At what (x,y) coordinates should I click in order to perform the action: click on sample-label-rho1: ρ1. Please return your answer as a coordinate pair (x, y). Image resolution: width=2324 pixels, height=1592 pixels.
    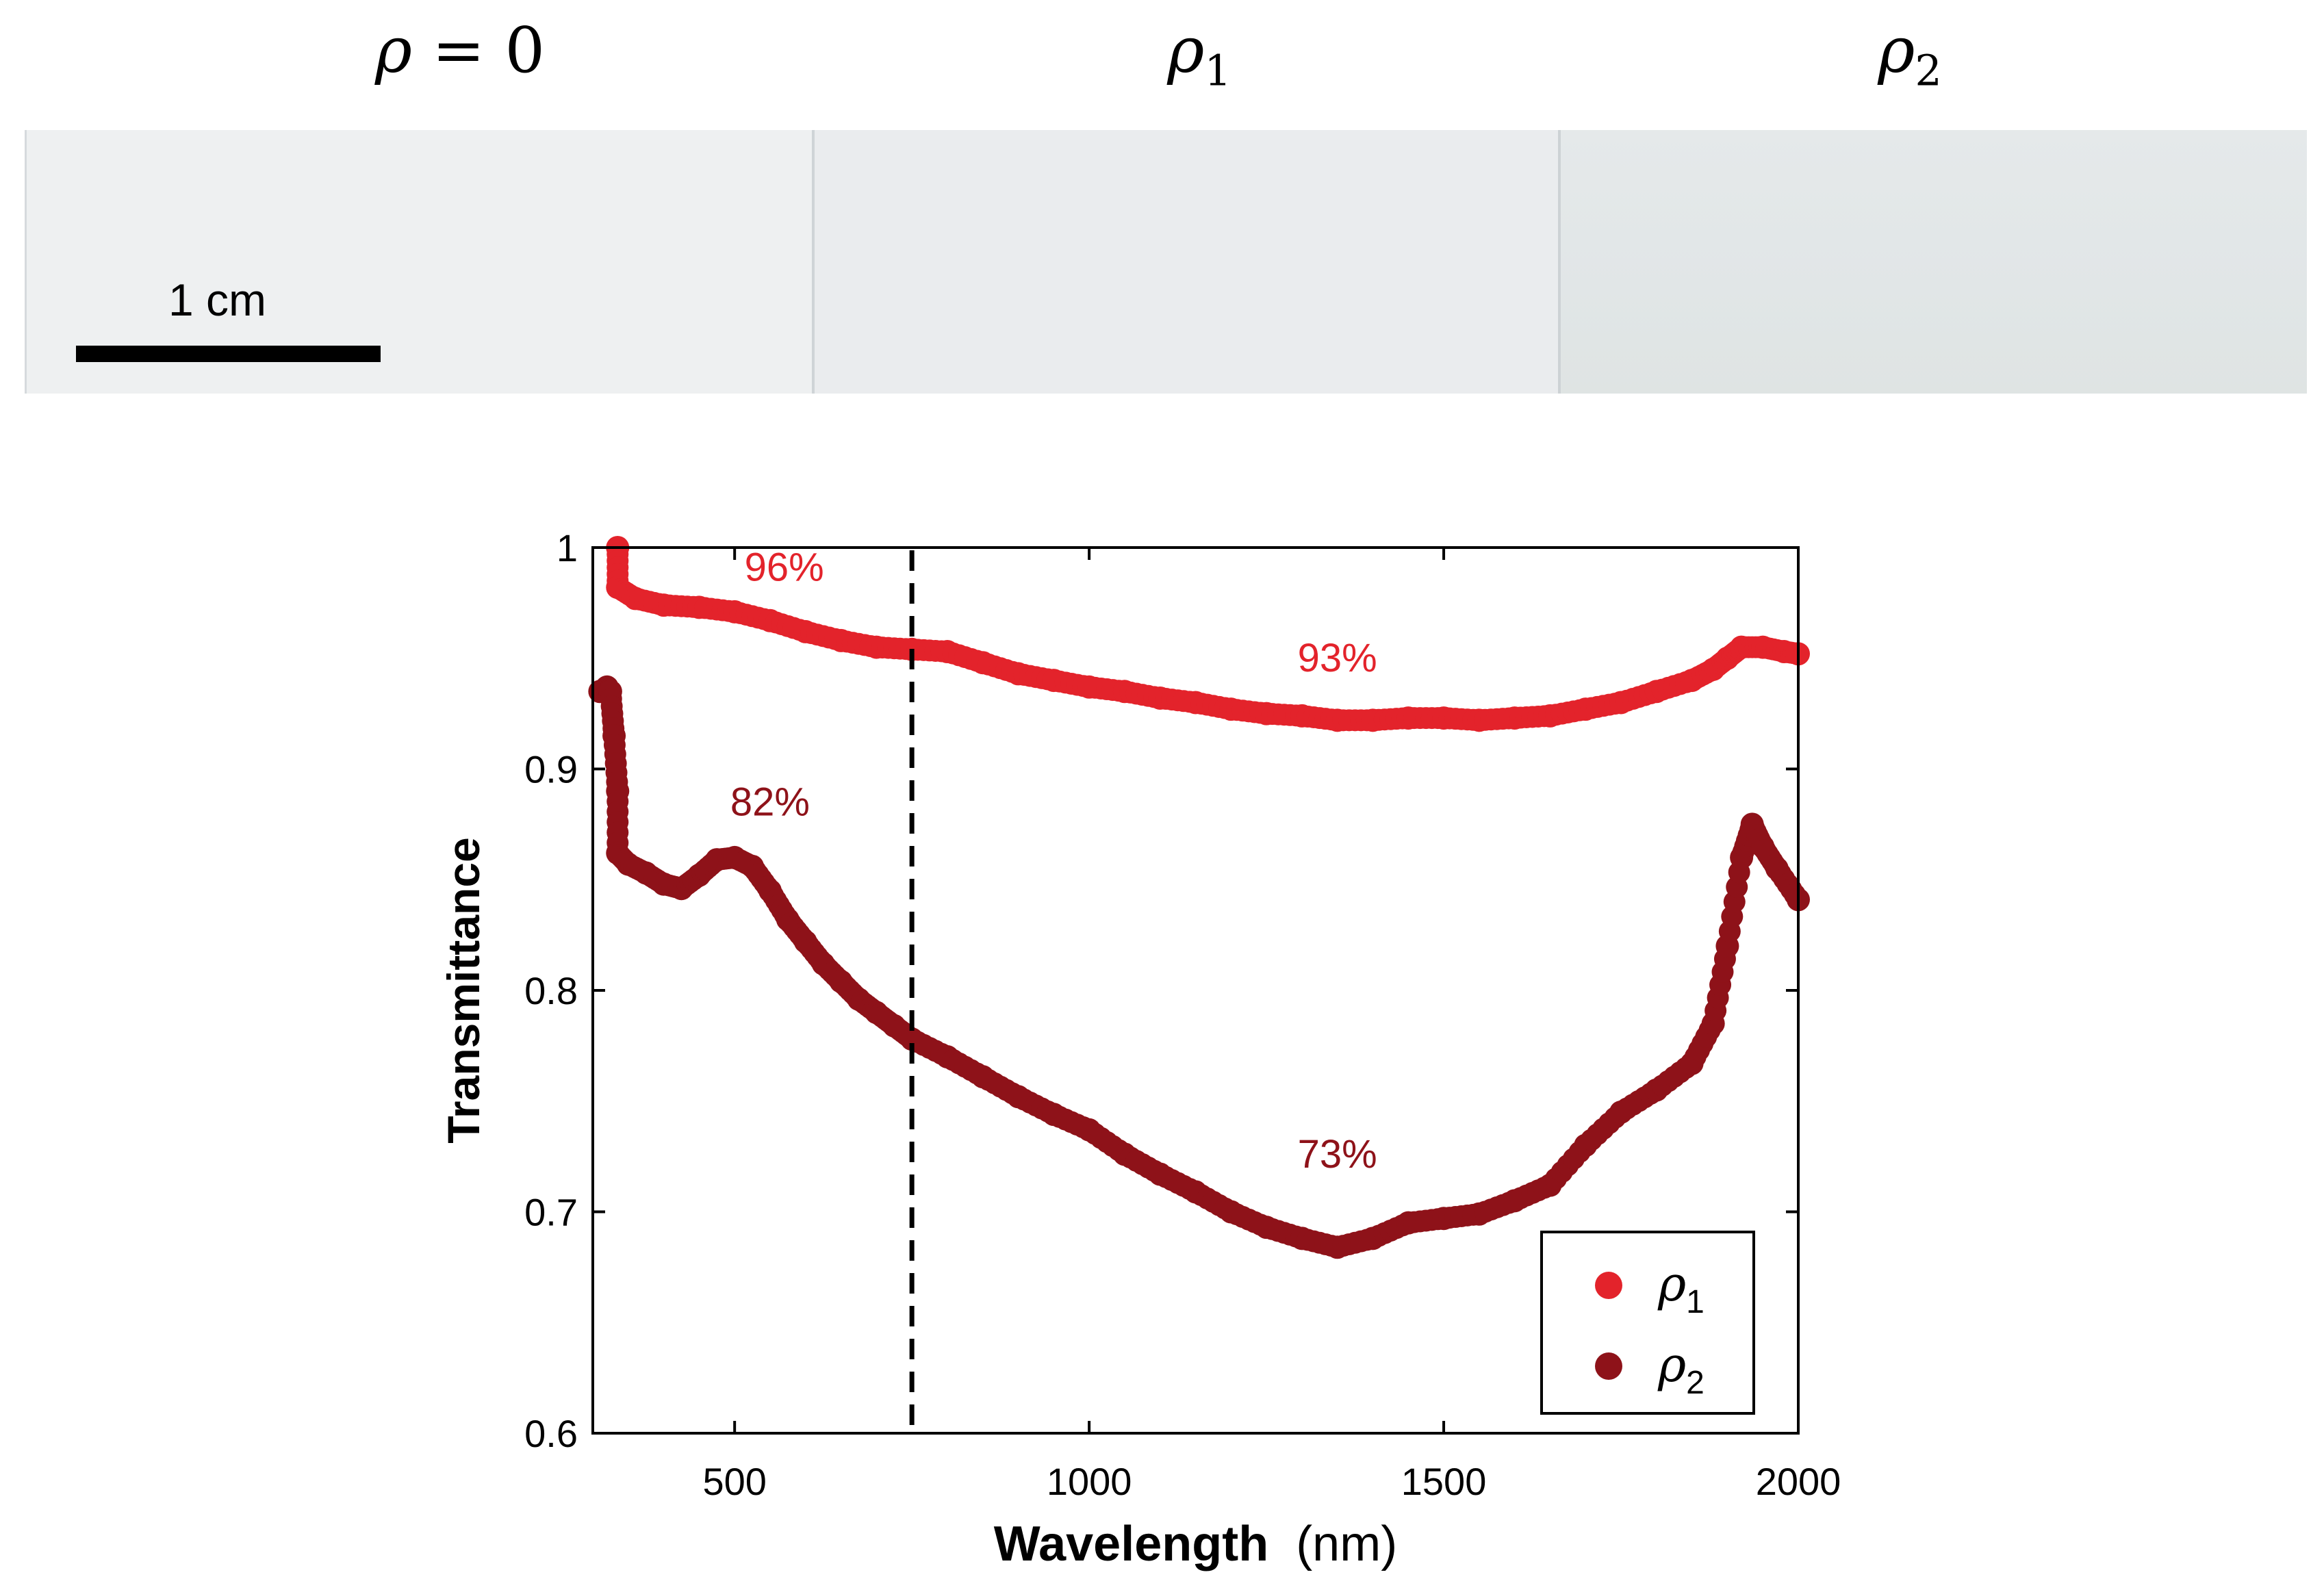
    Looking at the image, I should click on (1199, 54).